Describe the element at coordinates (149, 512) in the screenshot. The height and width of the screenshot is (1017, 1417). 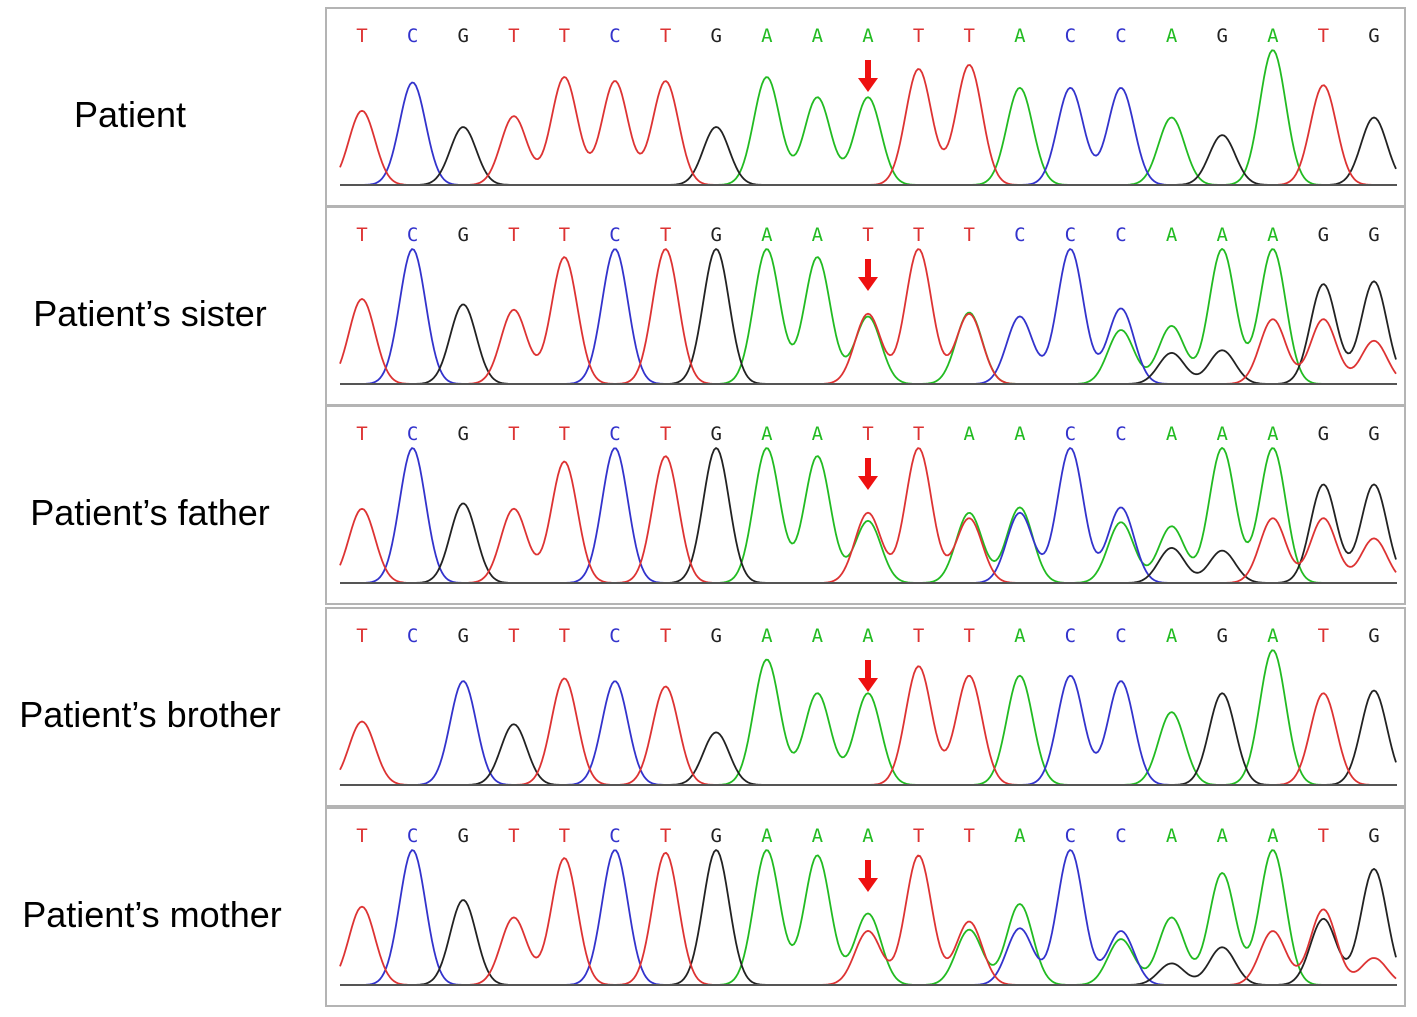
I see `row-label: Patient’s father` at that location.